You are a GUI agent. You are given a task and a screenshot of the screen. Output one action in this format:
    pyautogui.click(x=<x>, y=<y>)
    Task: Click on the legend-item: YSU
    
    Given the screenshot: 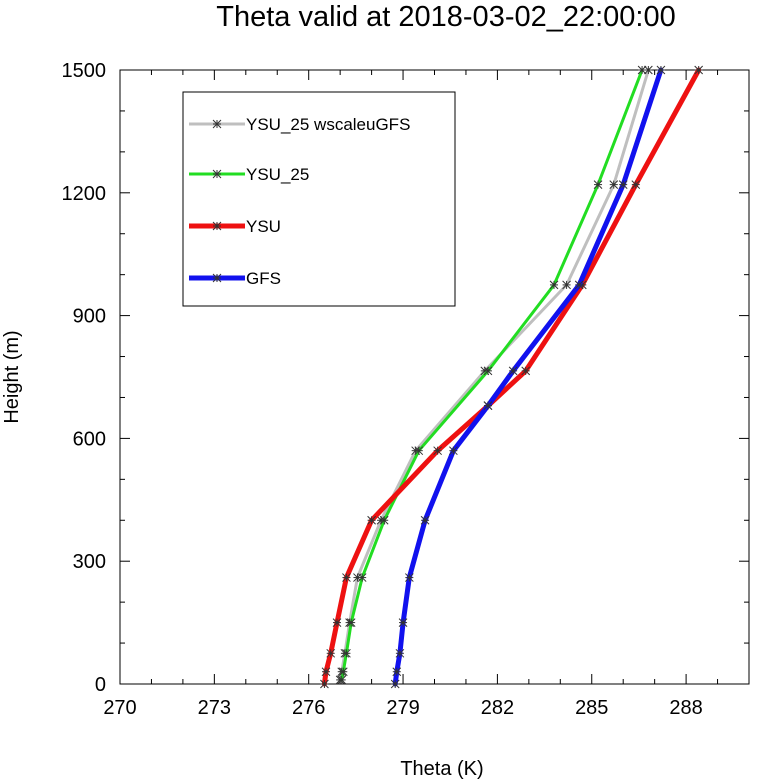 What is the action you would take?
    pyautogui.click(x=235, y=226)
    